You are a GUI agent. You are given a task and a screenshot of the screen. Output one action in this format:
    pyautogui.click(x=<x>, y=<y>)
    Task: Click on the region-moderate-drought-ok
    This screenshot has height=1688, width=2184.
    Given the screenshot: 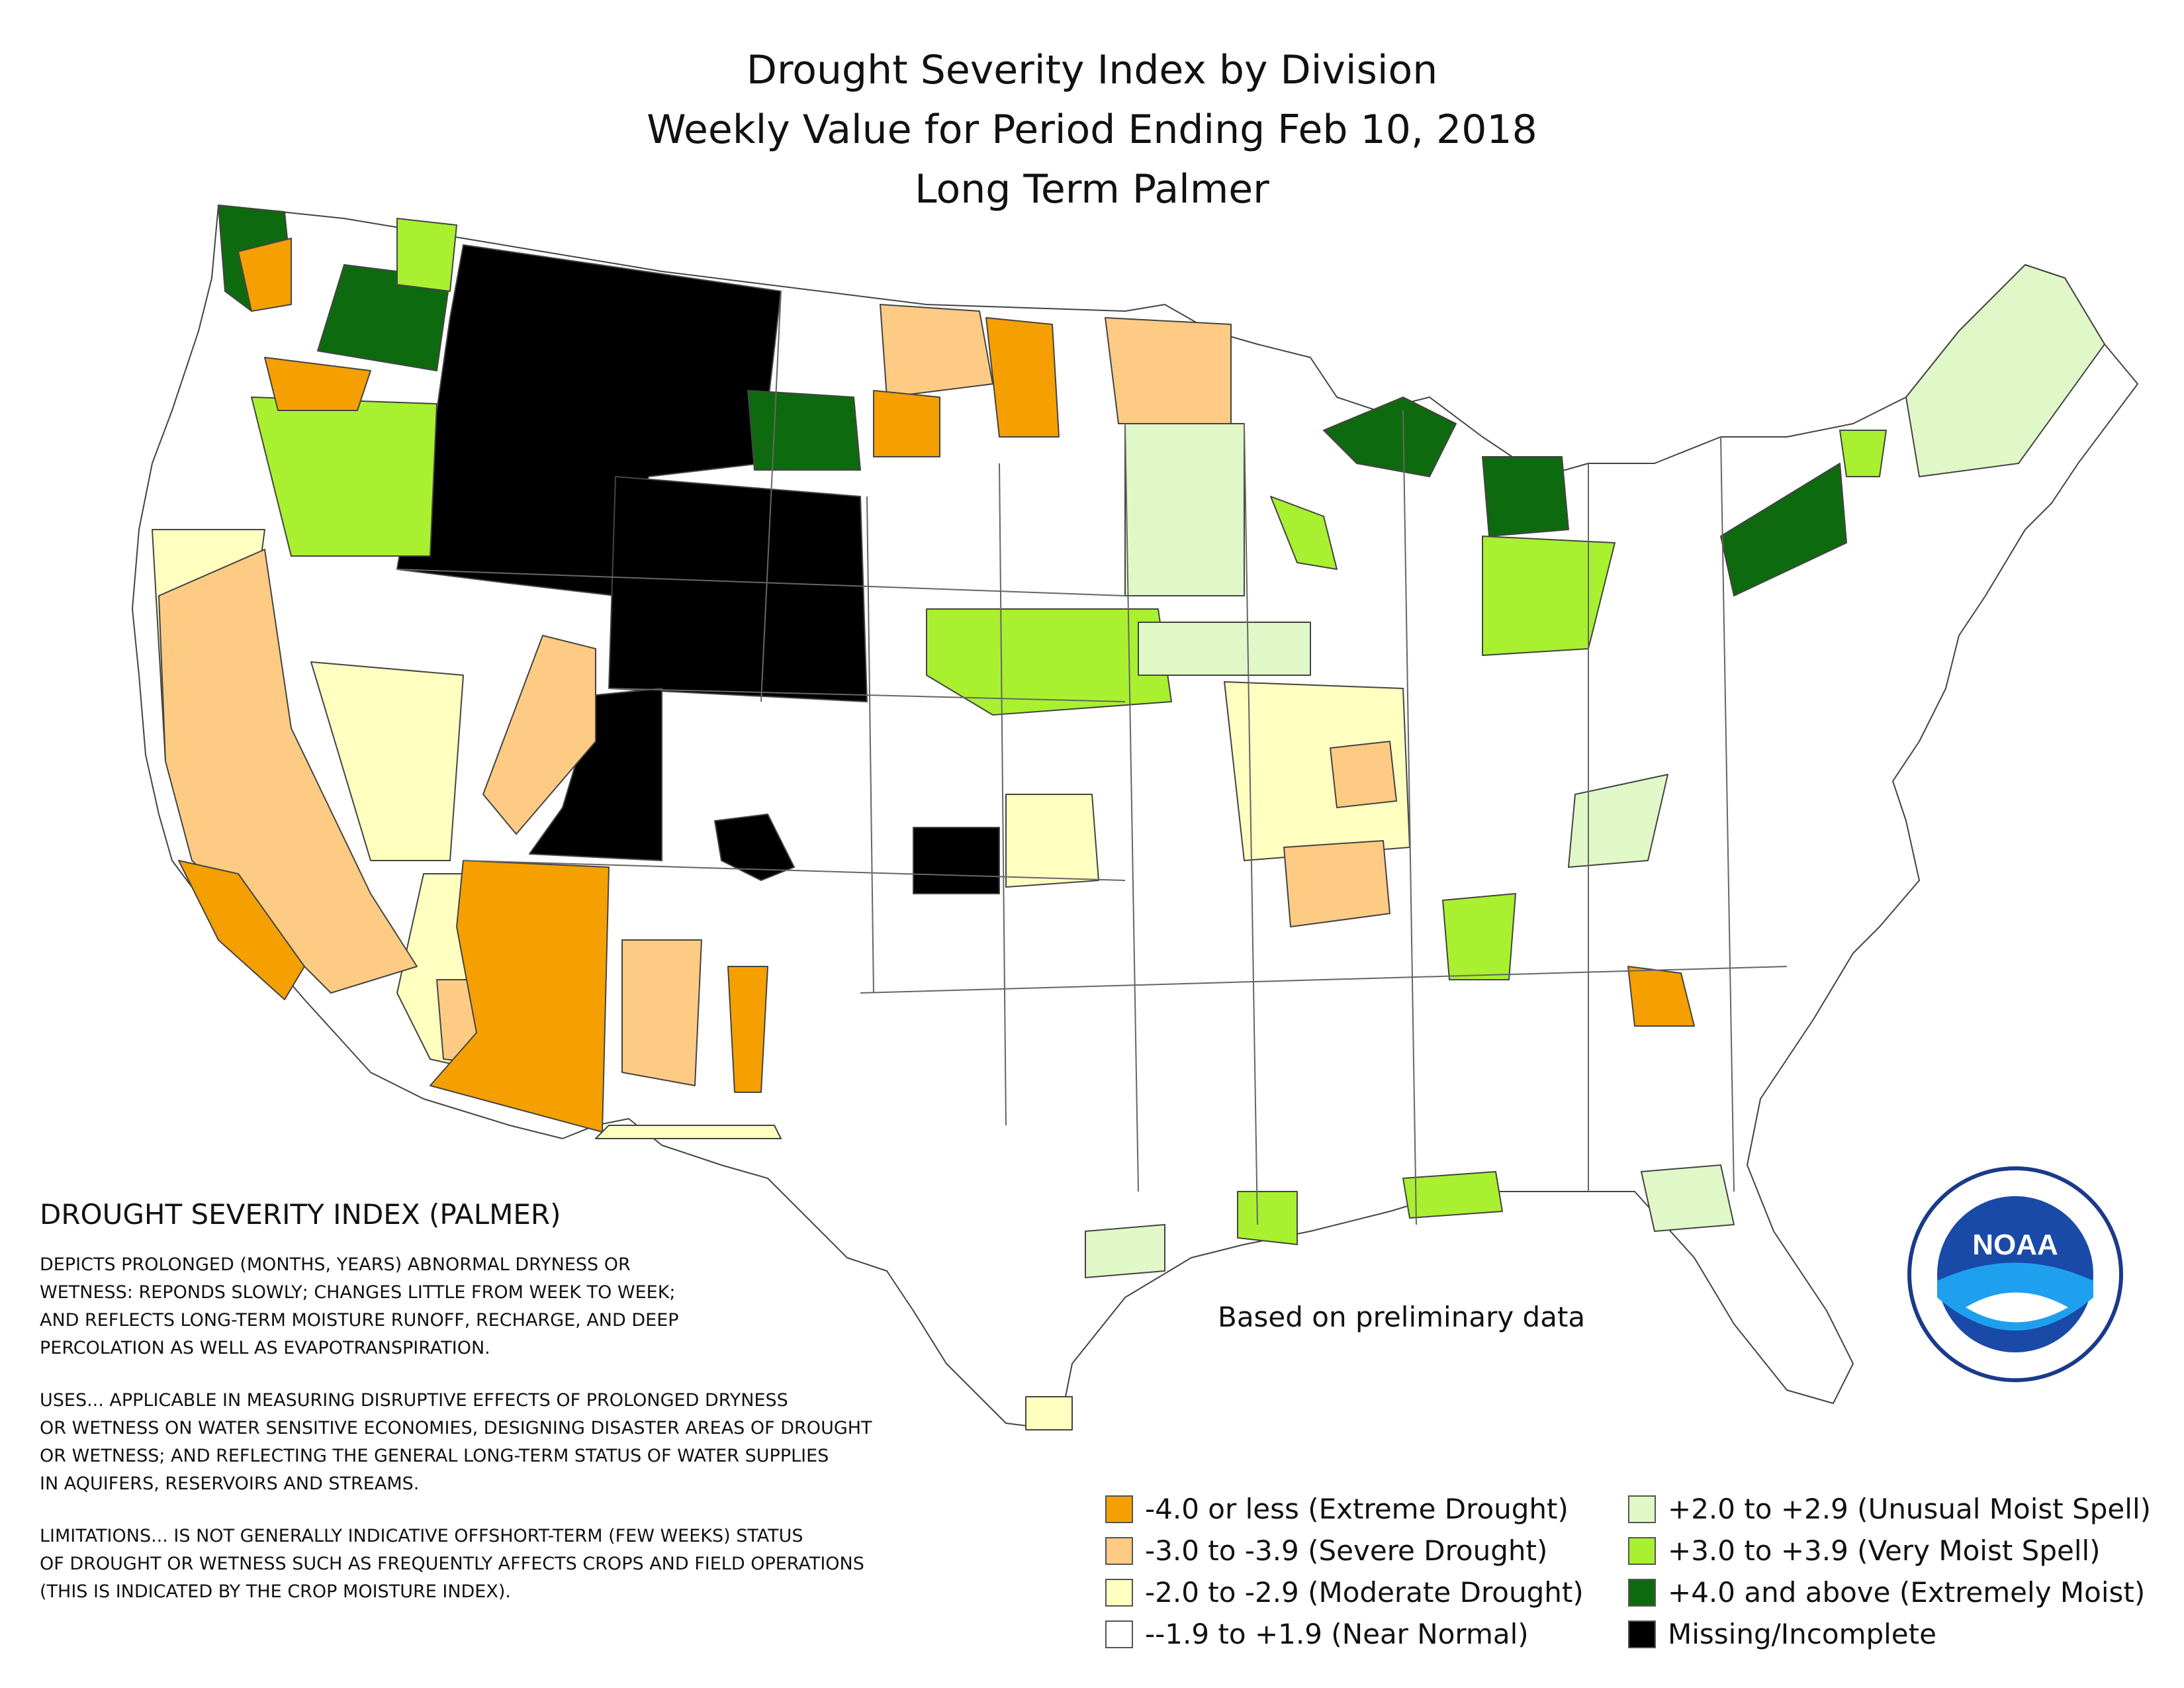 What is the action you would take?
    pyautogui.click(x=1052, y=841)
    